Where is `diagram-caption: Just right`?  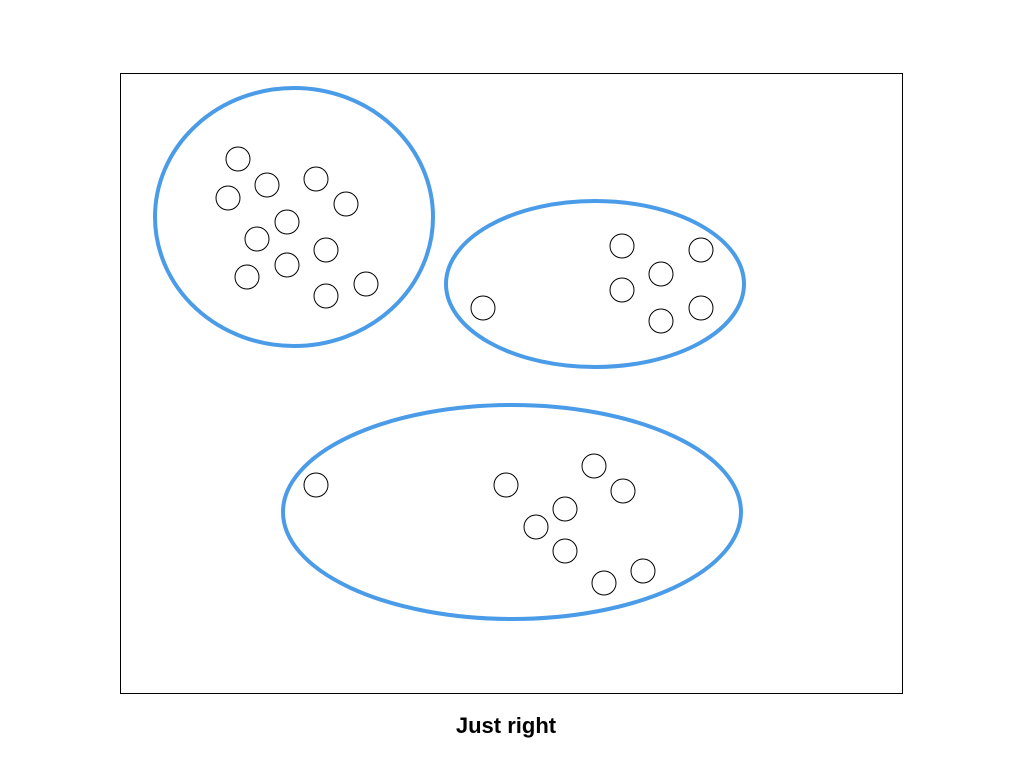
diagram-caption: Just right is located at coordinates (506, 725).